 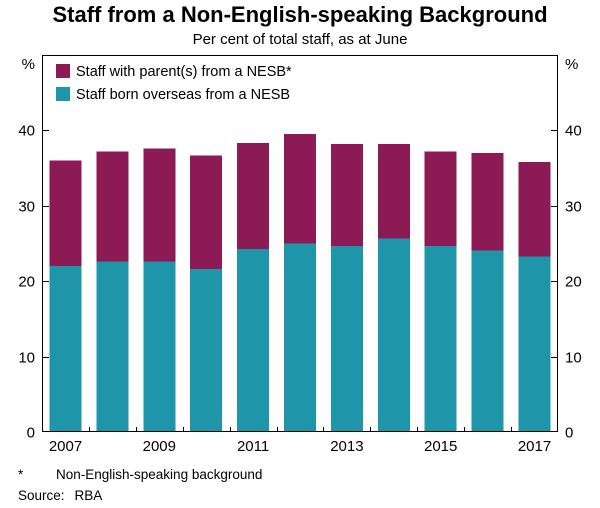 What do you see at coordinates (41, 495) in the screenshot?
I see `source-label: Source:` at bounding box center [41, 495].